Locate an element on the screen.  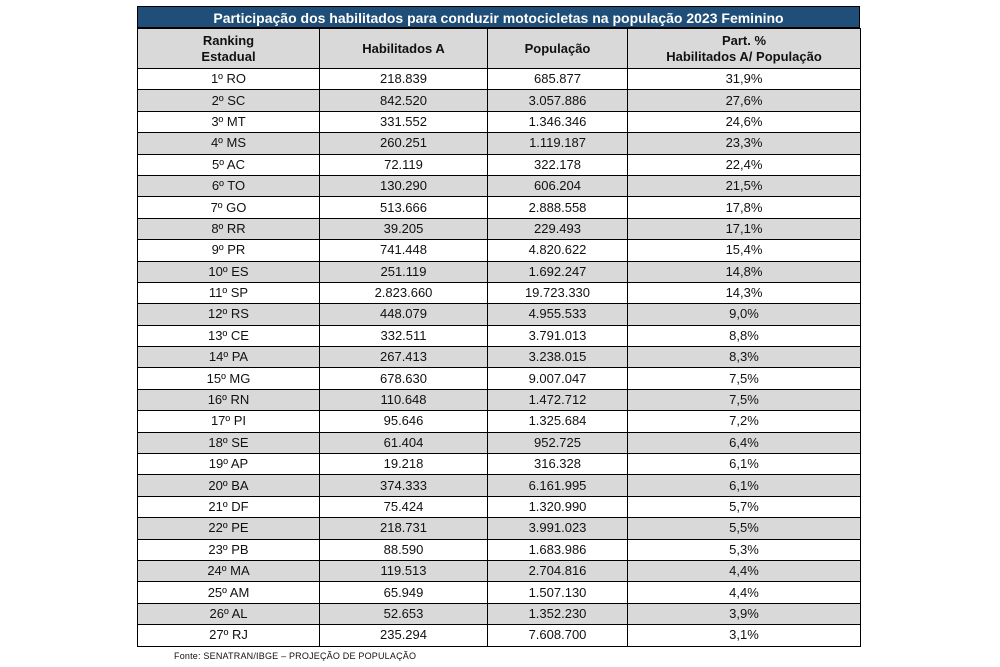
table-row: 23º PB 88.590 1.683.986 5,3% is located at coordinates (499, 549).